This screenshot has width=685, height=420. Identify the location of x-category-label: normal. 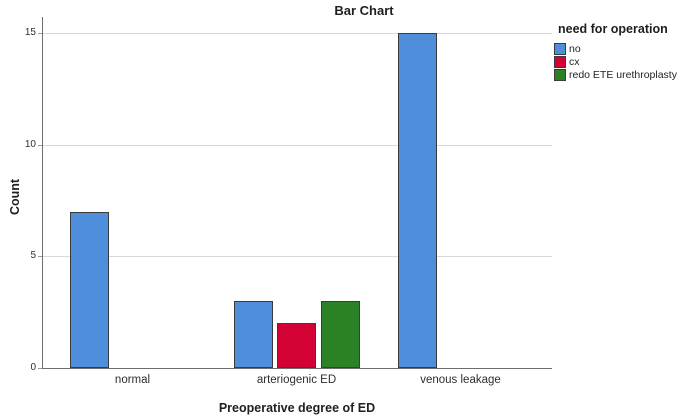
(132, 380).